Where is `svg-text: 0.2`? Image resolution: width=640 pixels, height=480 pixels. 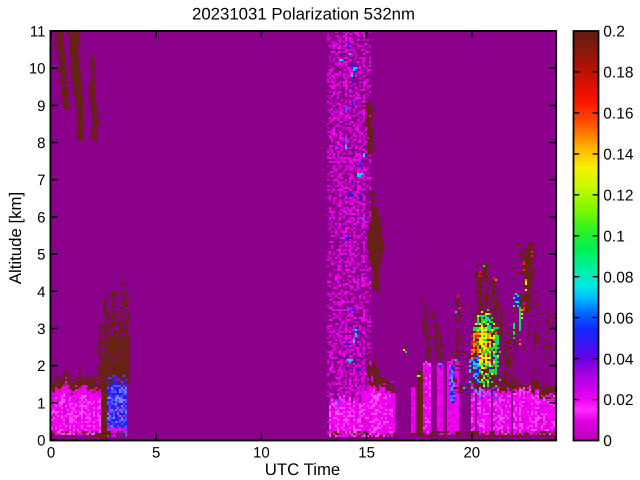 svg-text: 0.2 is located at coordinates (614, 32).